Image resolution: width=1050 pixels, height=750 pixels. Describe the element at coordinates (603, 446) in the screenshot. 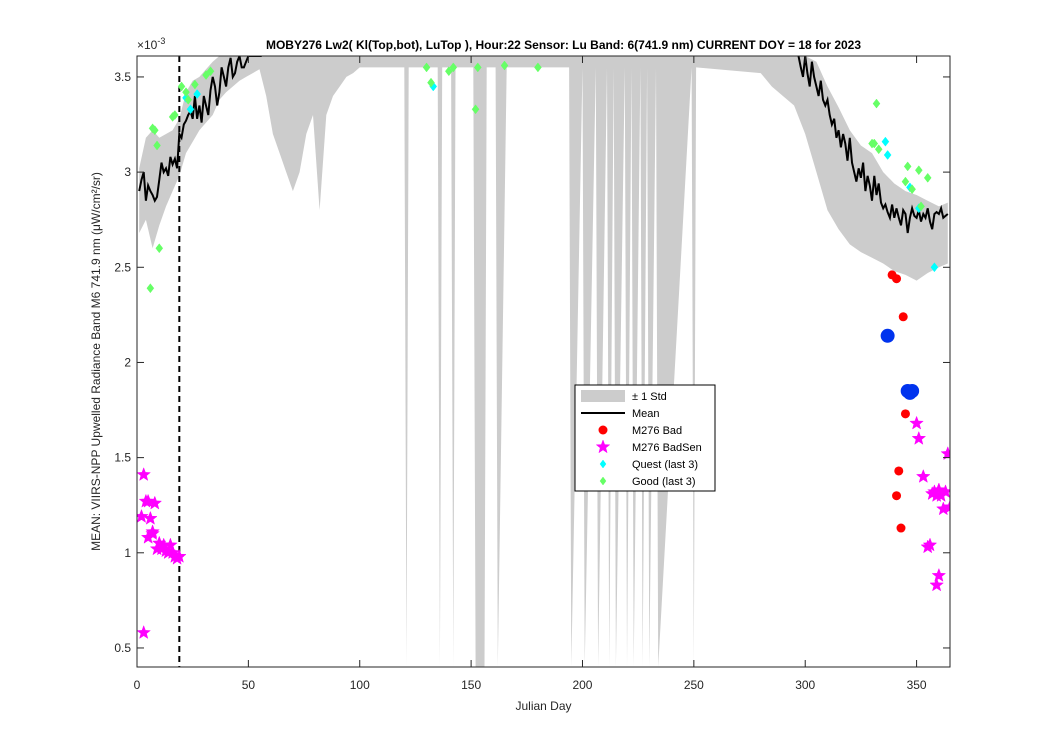

I see `legend-swatch-badsen` at that location.